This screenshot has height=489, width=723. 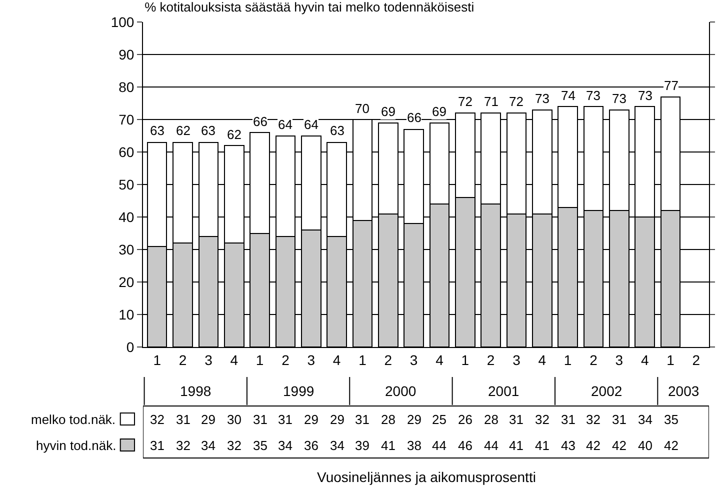 What do you see at coordinates (126, 282) in the screenshot?
I see `y-tick-label: 20` at bounding box center [126, 282].